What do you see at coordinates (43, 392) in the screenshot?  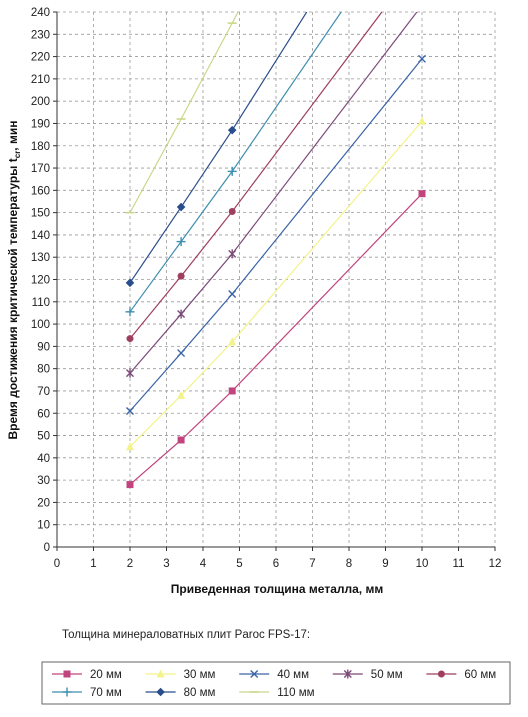 I see `y-tick-label: 70` at bounding box center [43, 392].